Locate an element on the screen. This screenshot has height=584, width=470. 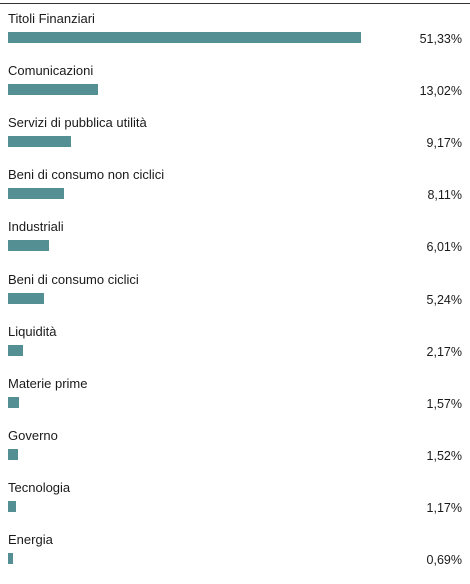
bar-row: Tecnologia 1,17% is located at coordinates (235, 506).